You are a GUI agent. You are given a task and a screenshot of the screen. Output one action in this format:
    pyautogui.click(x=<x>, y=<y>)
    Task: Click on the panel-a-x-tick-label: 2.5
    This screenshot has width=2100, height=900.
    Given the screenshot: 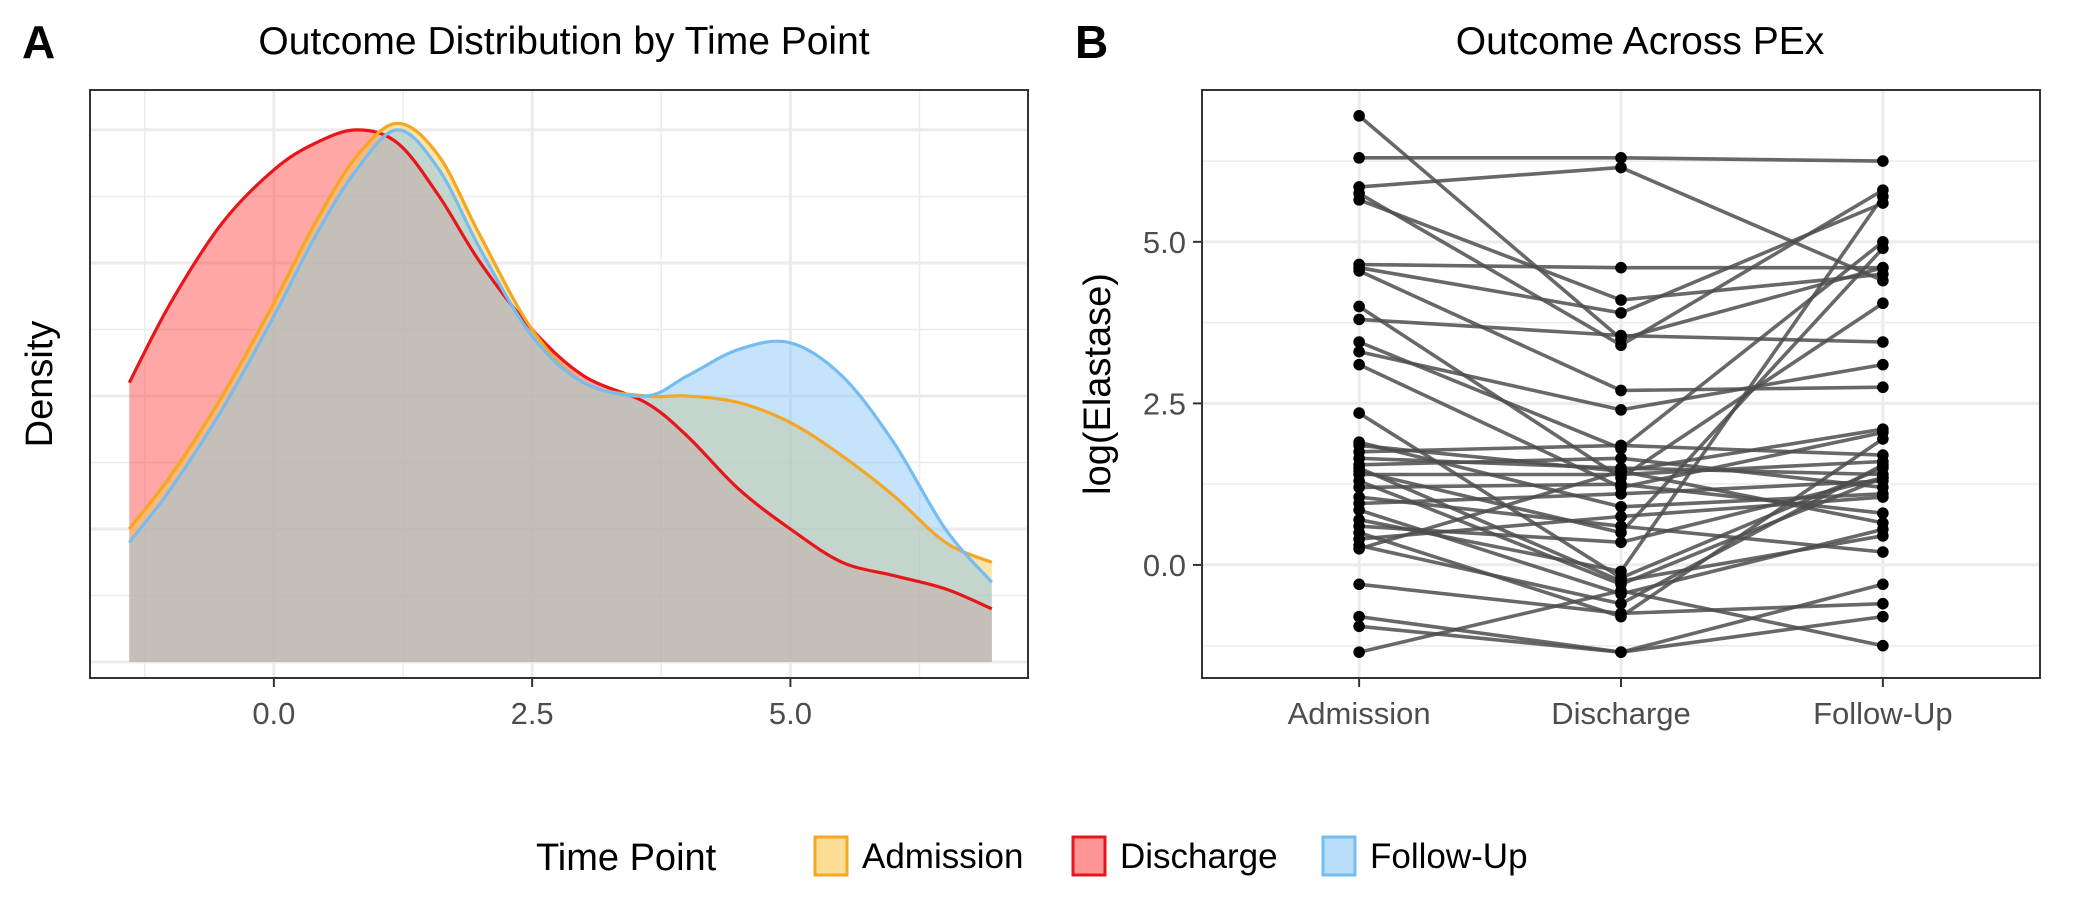 What is the action you would take?
    pyautogui.click(x=532, y=713)
    